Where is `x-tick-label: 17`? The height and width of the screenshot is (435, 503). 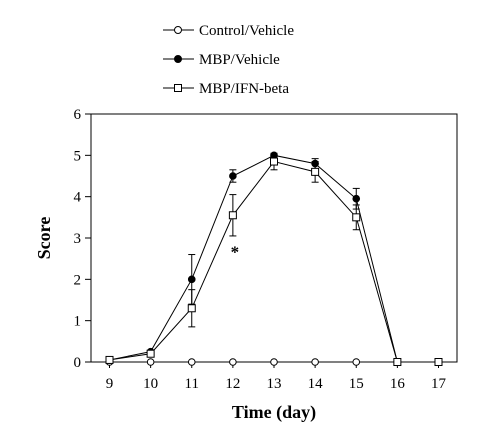 x-tick-label: 17 is located at coordinates (439, 384).